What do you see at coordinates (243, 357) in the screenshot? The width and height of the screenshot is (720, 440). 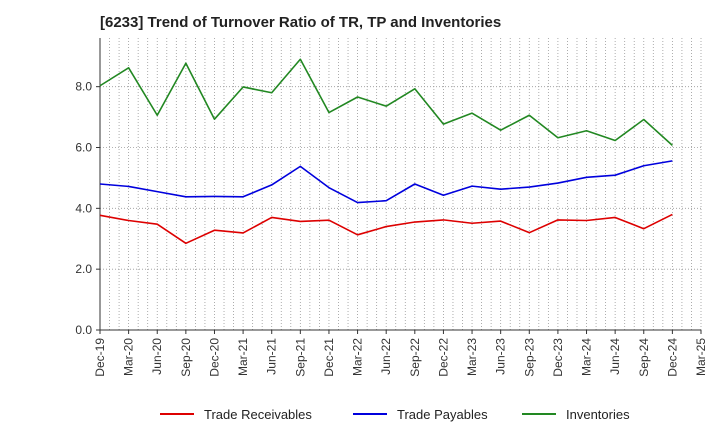 I see `x-tick-label: Mar-21` at bounding box center [243, 357].